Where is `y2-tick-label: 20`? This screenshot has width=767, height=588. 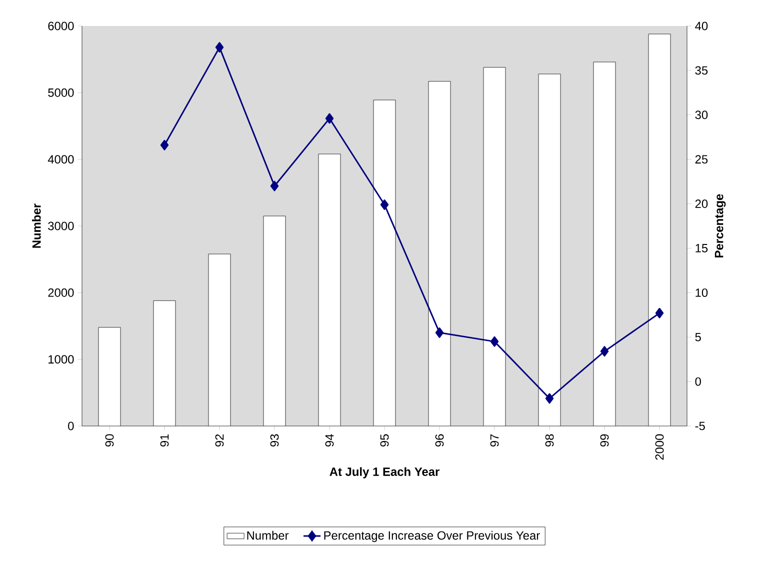
y2-tick-label: 20 is located at coordinates (701, 204).